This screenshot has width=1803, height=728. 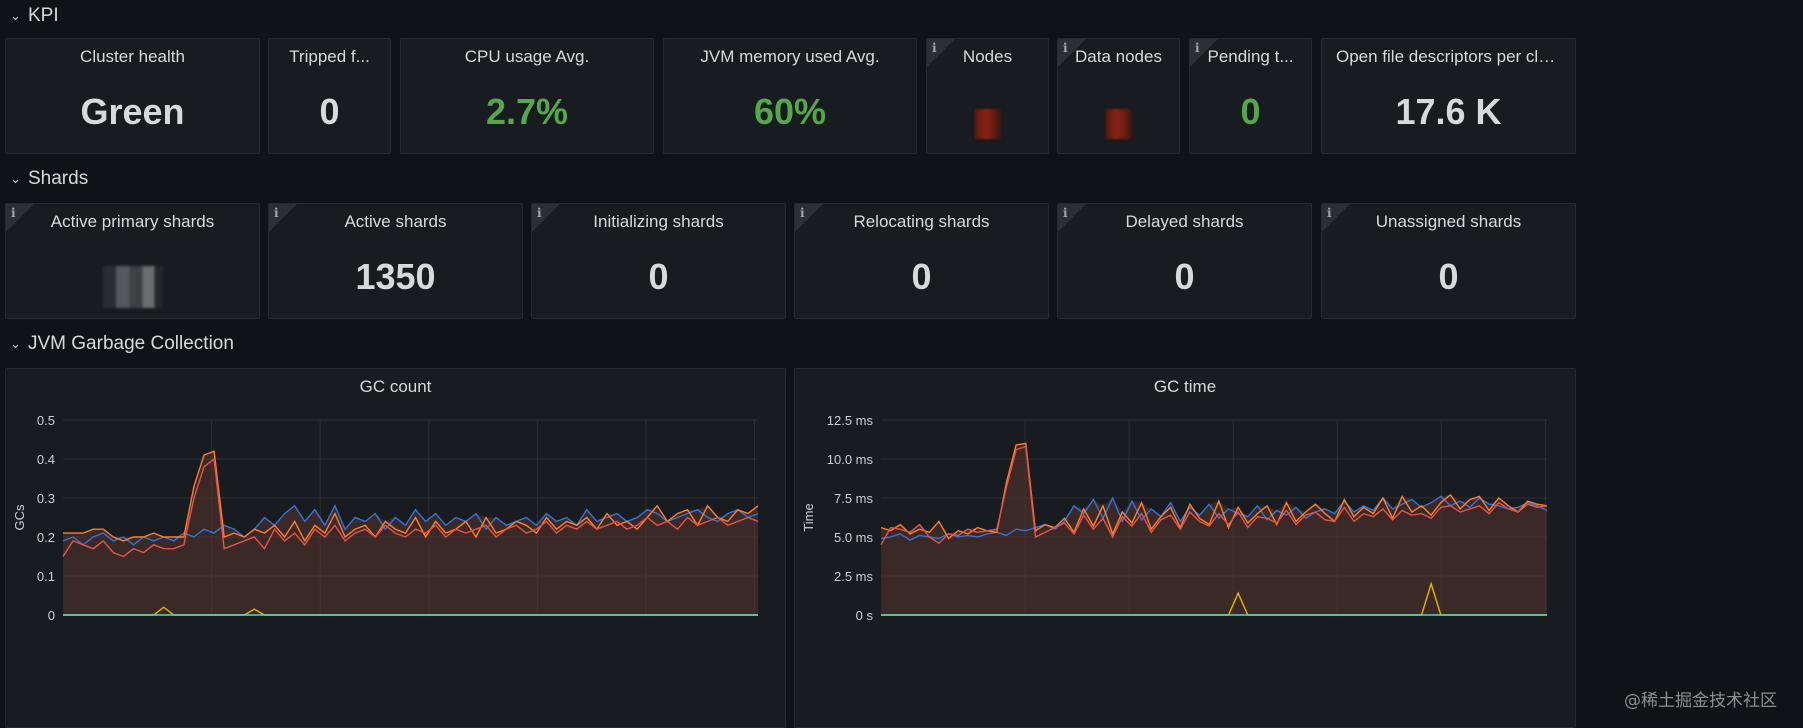 I want to click on y-tick-label: 5.0 ms, so click(x=854, y=537).